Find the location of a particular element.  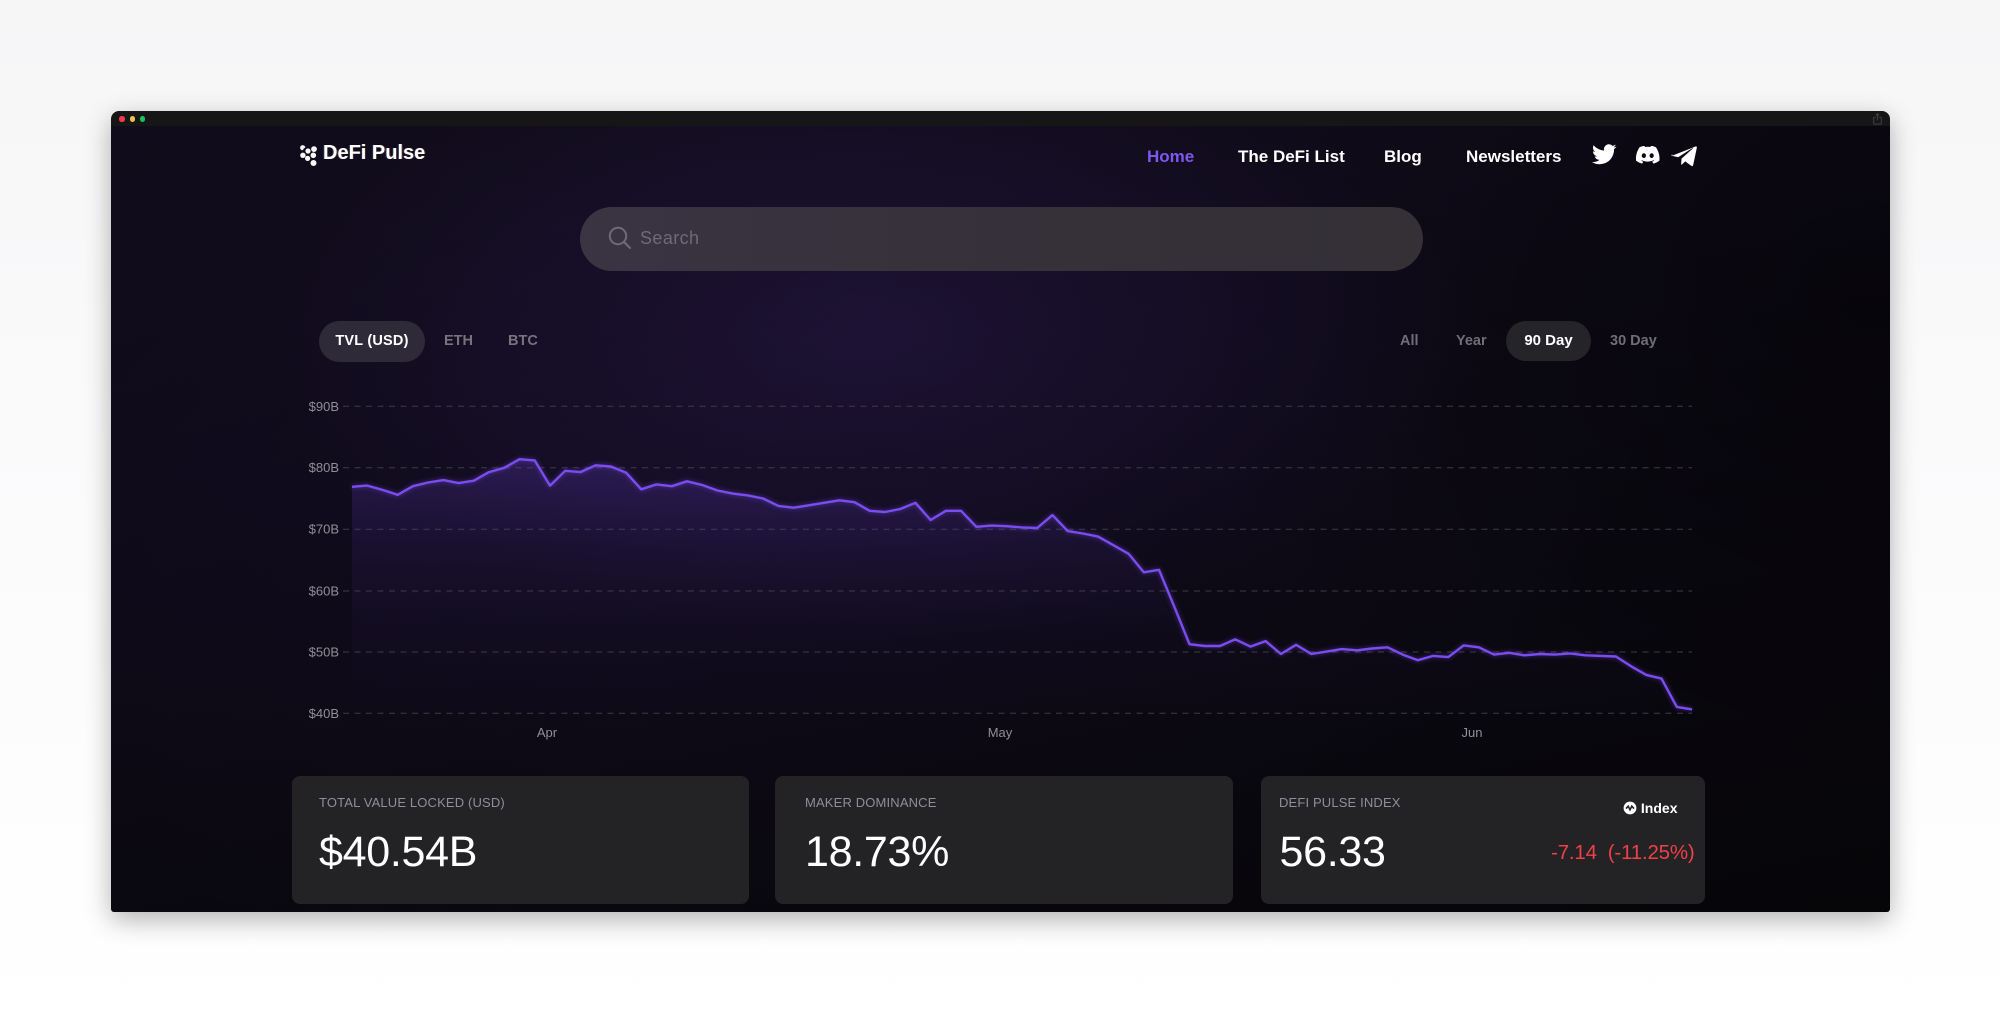

svg-text: $60B is located at coordinates (324, 591).